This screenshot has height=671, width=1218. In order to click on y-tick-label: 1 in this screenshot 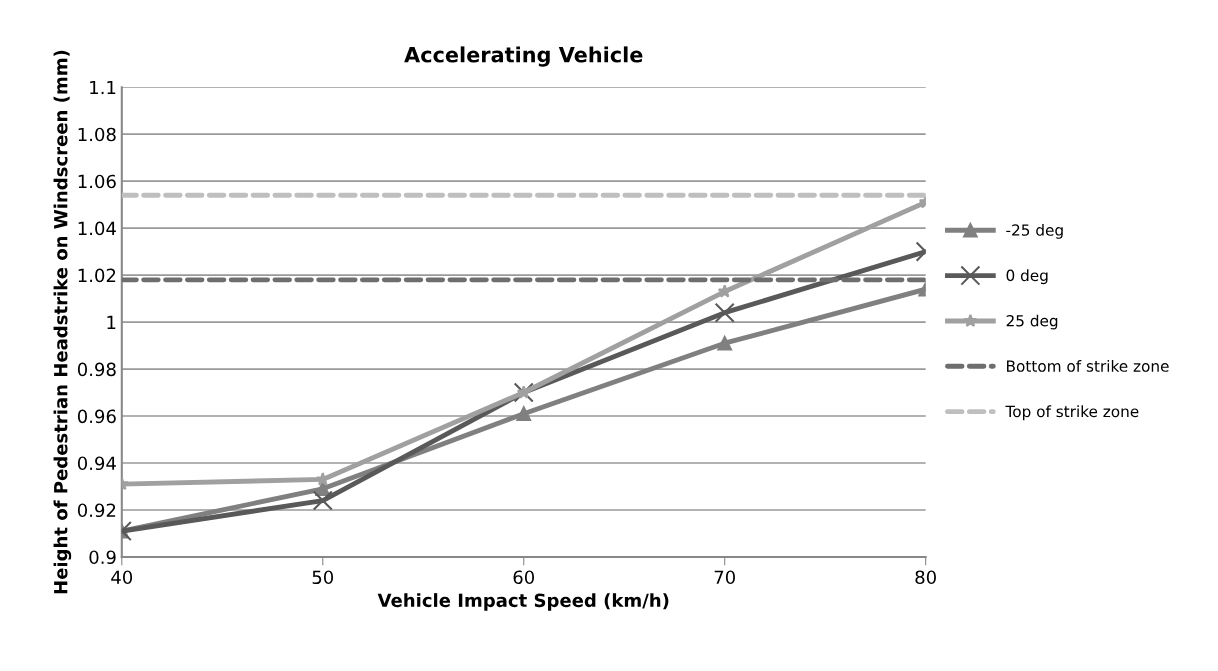, I will do `click(111, 322)`.